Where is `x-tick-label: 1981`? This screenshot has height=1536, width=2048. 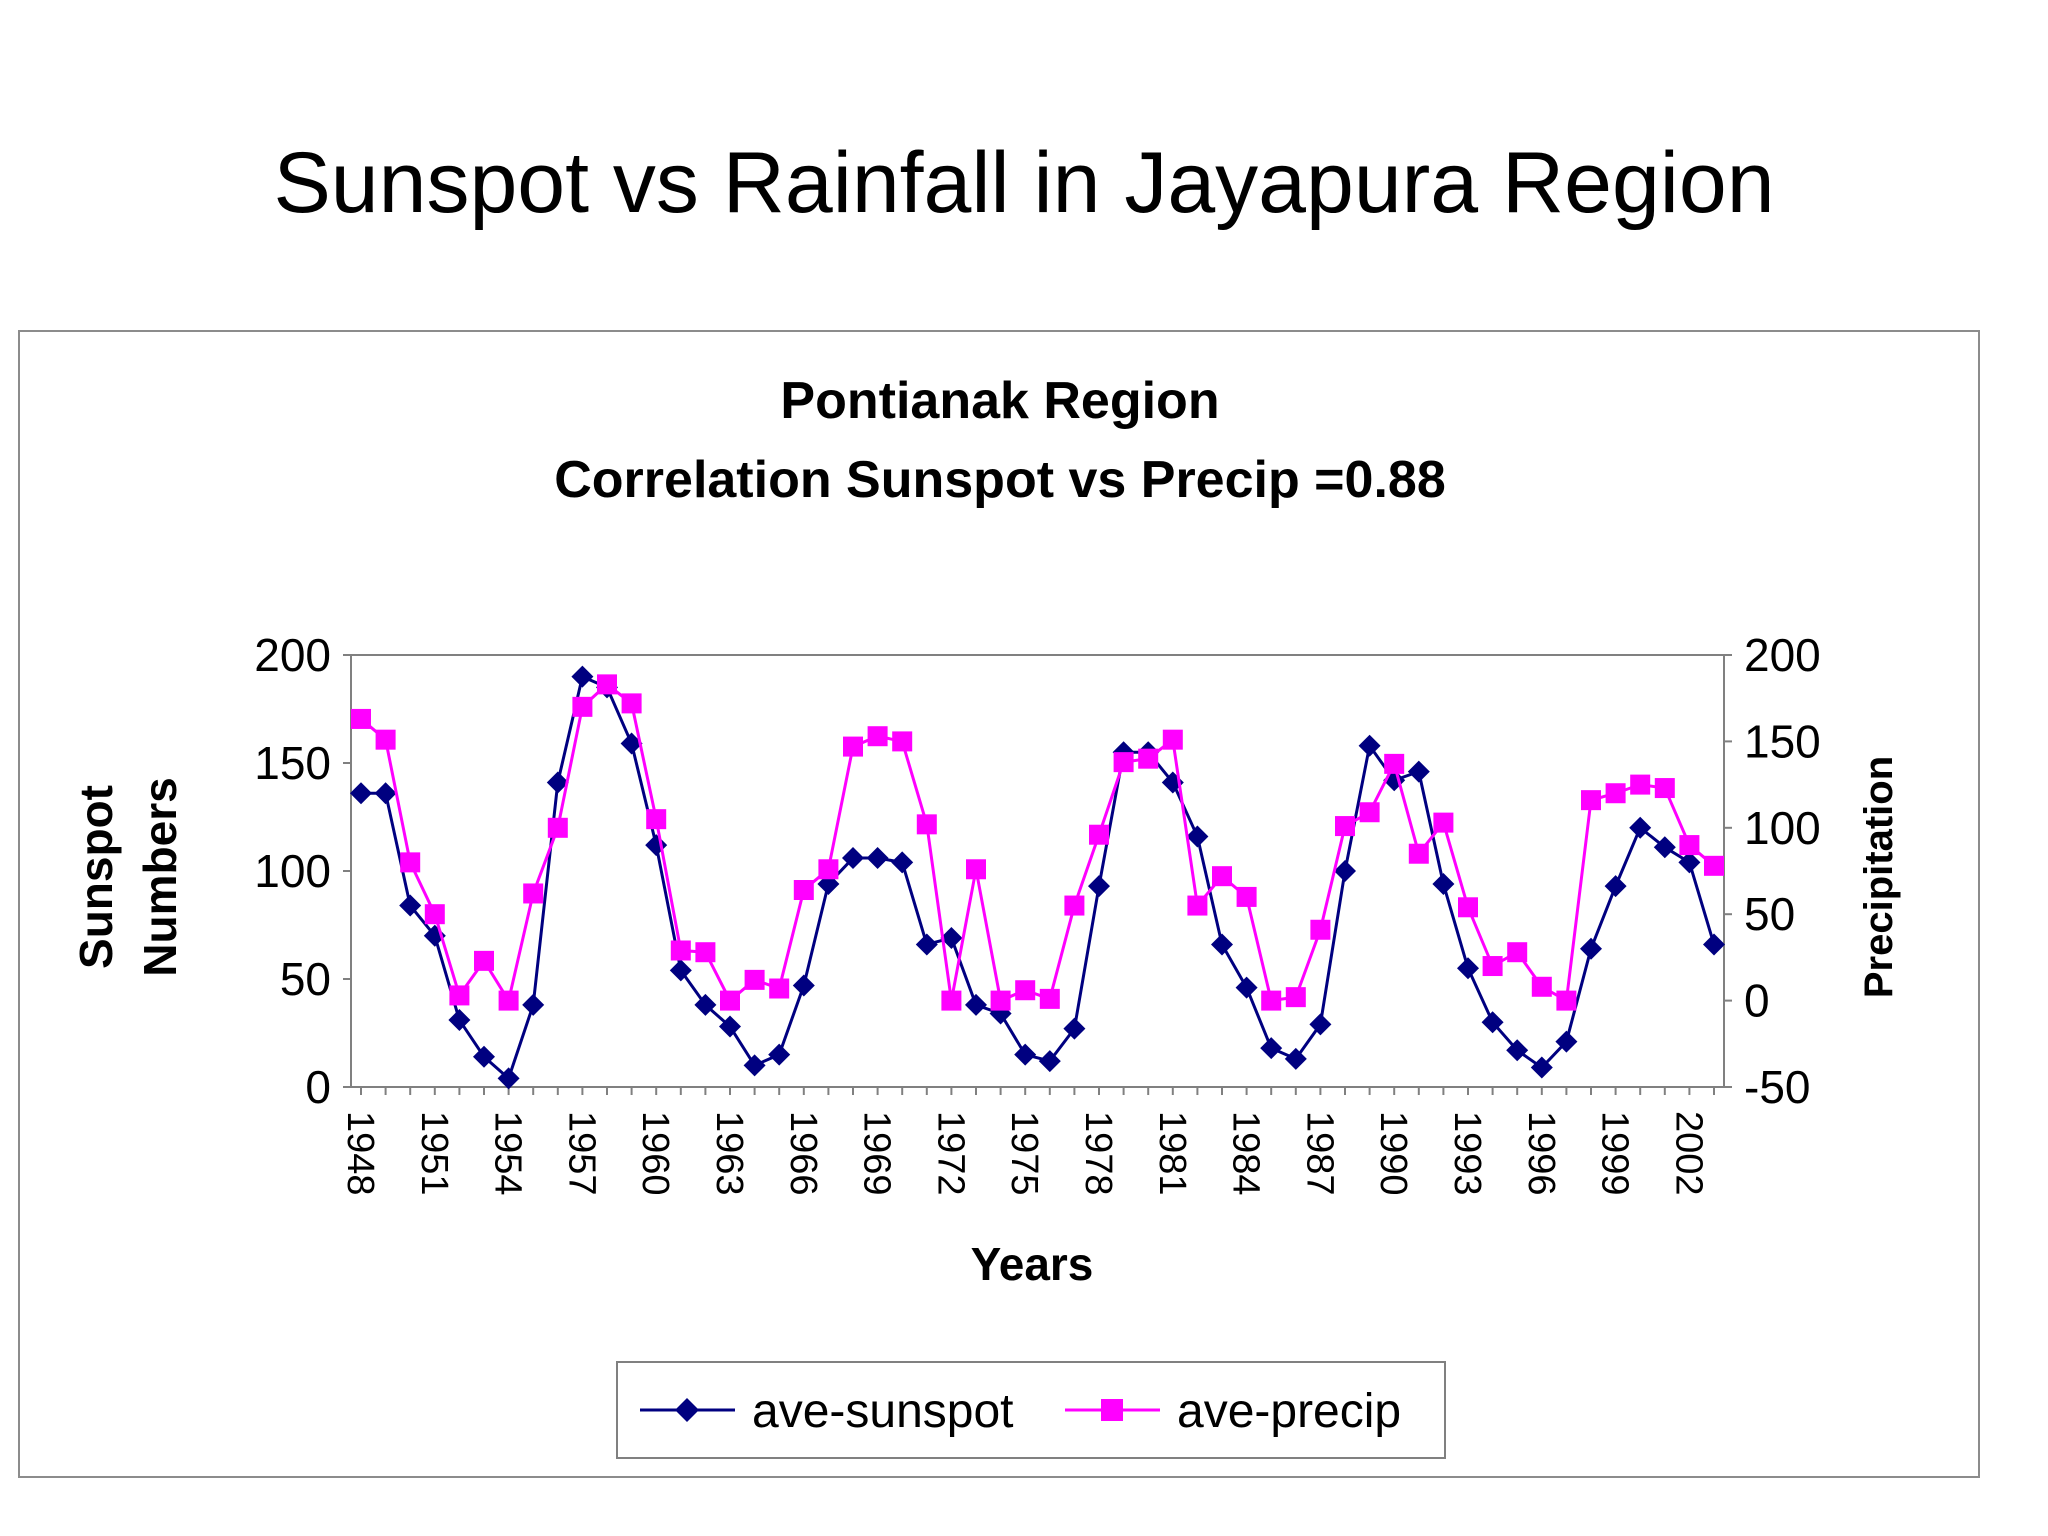 x-tick-label: 1981 is located at coordinates (1172, 1153).